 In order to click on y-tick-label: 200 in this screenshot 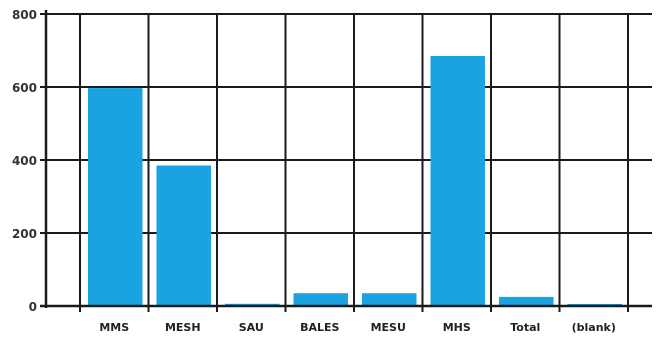, I will do `click(24, 234)`.